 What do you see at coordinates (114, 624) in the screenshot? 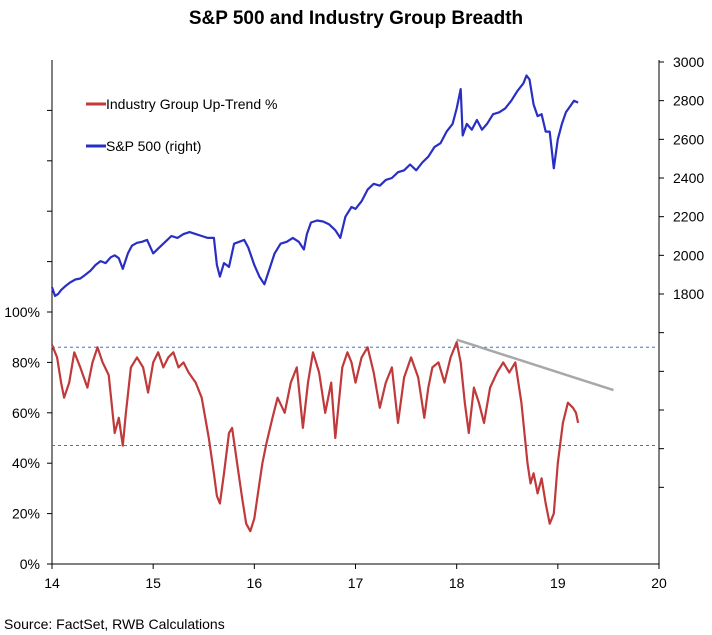
I see `source-note: Source: FactSet, RWB Calculations` at bounding box center [114, 624].